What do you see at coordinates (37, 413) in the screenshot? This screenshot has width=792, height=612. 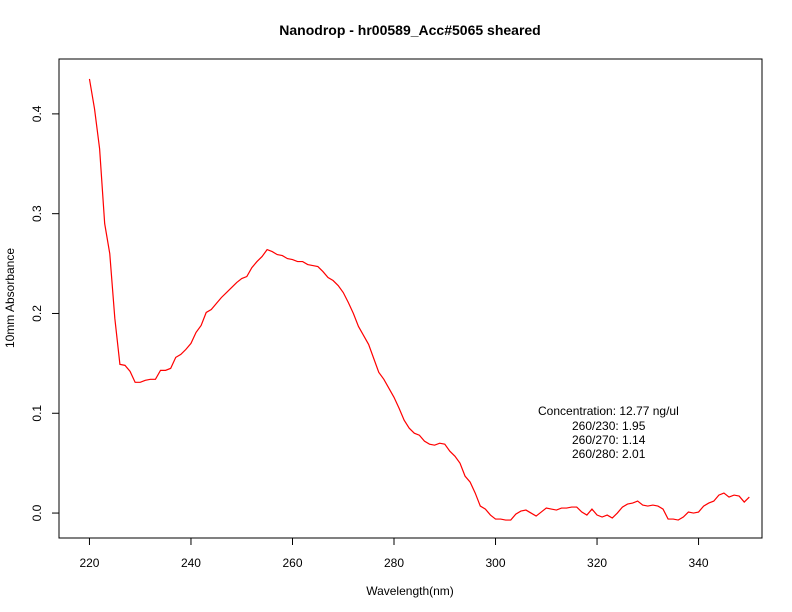 I see `y-tick-label: 0.1` at bounding box center [37, 413].